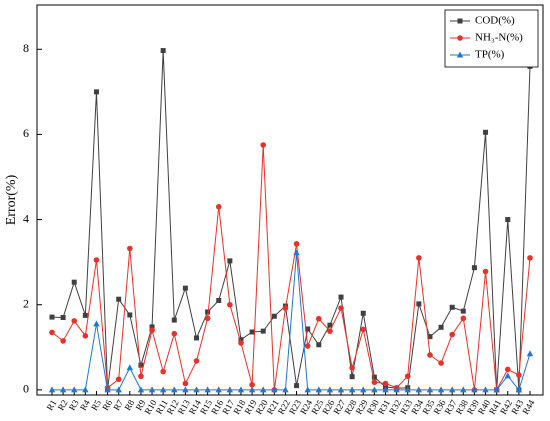 The height and width of the screenshot is (421, 550). I want to click on x-tick-label: R5, so click(96, 405).